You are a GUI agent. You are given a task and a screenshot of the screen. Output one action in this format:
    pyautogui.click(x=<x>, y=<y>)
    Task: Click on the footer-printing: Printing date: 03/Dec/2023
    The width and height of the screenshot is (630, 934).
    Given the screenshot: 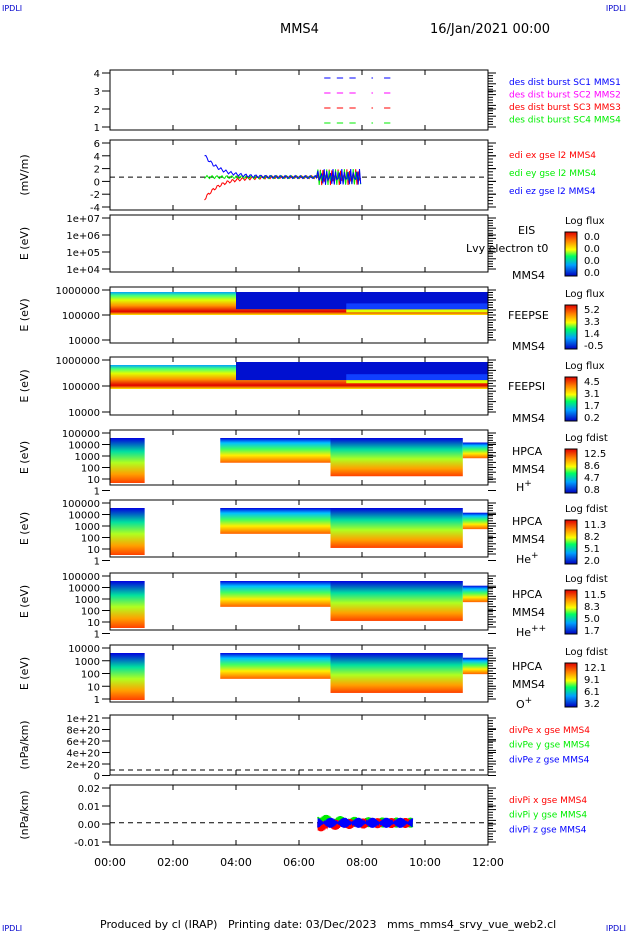 What is the action you would take?
    pyautogui.click(x=302, y=924)
    